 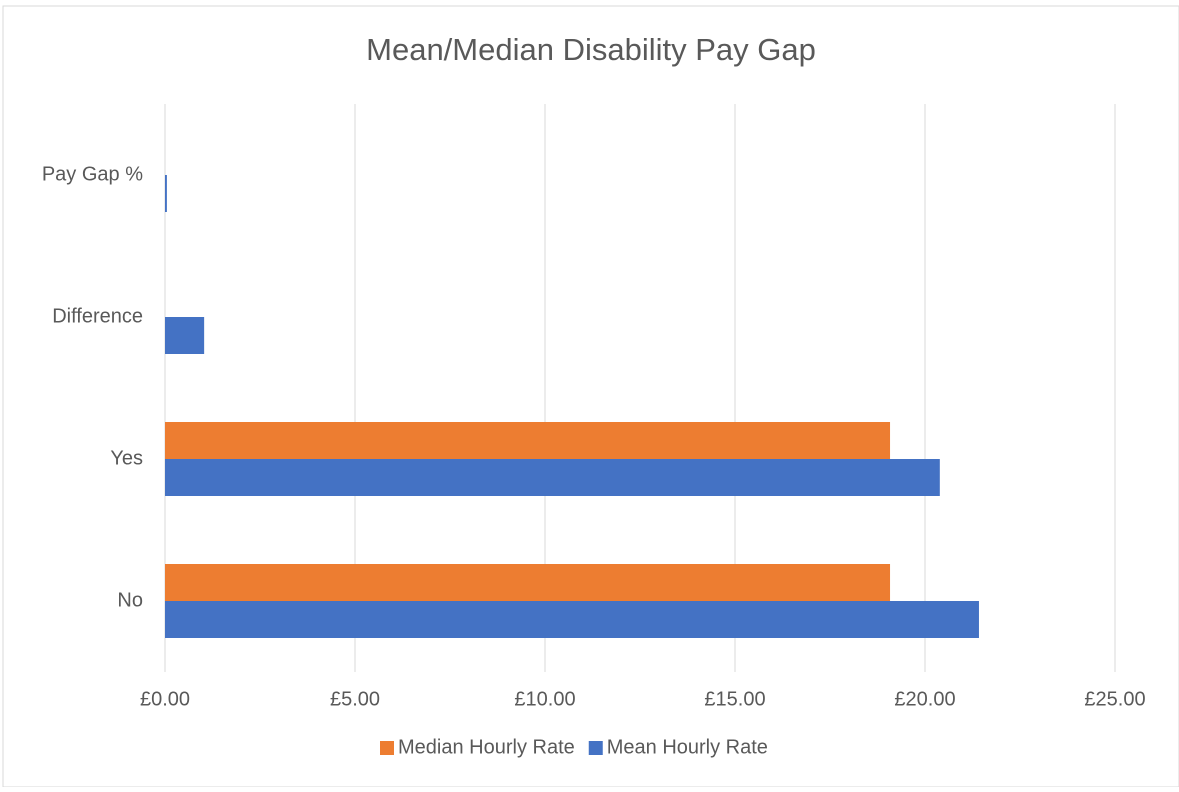 I want to click on y-tick-label: Difference, so click(x=97, y=316).